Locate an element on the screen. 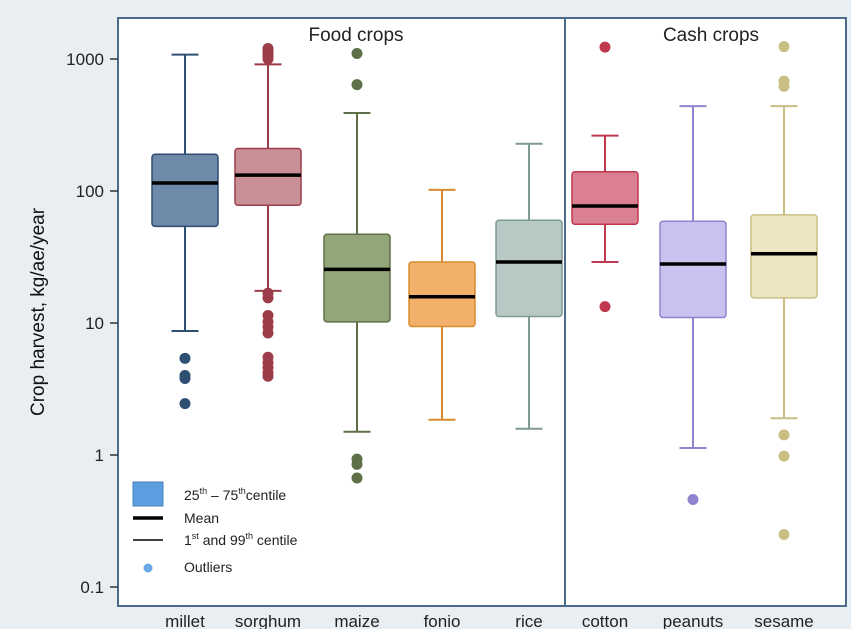 This screenshot has height=629, width=851. legend-box-swatch is located at coordinates (148, 494).